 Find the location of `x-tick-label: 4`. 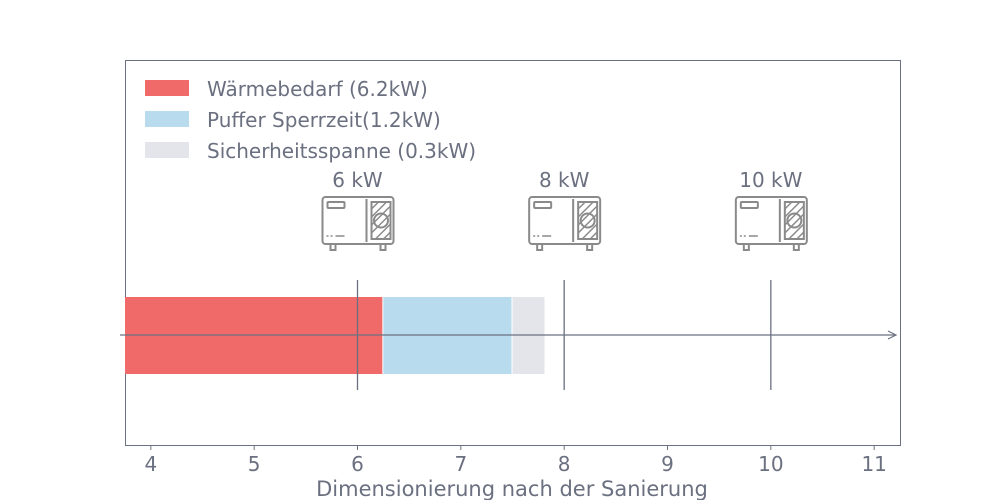

x-tick-label: 4 is located at coordinates (150, 464).